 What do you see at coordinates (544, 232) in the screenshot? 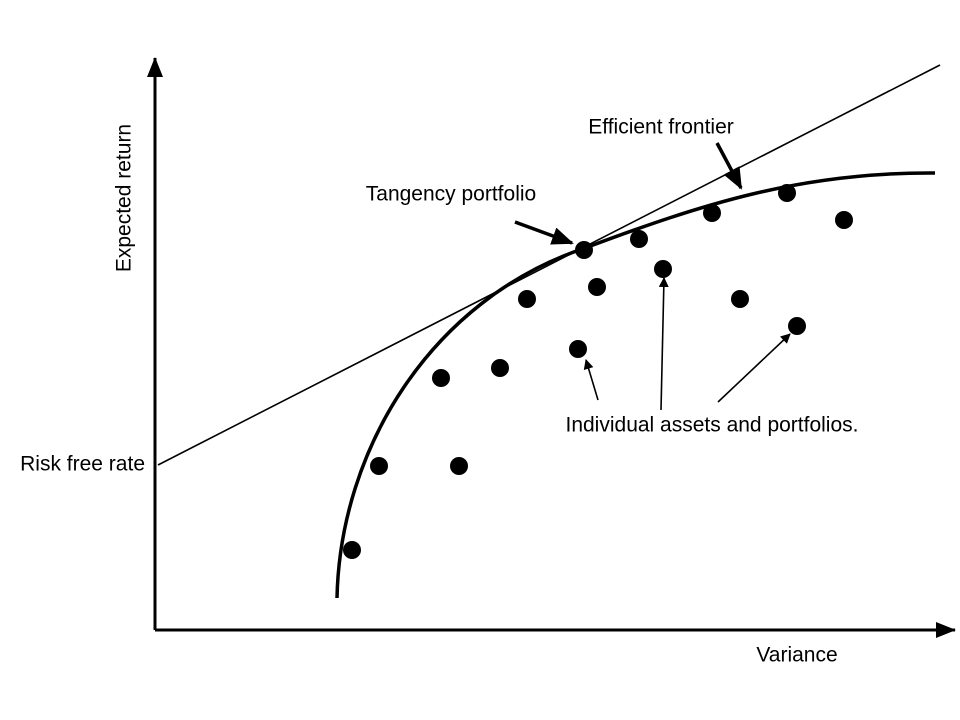
I see `tangency-arrow` at bounding box center [544, 232].